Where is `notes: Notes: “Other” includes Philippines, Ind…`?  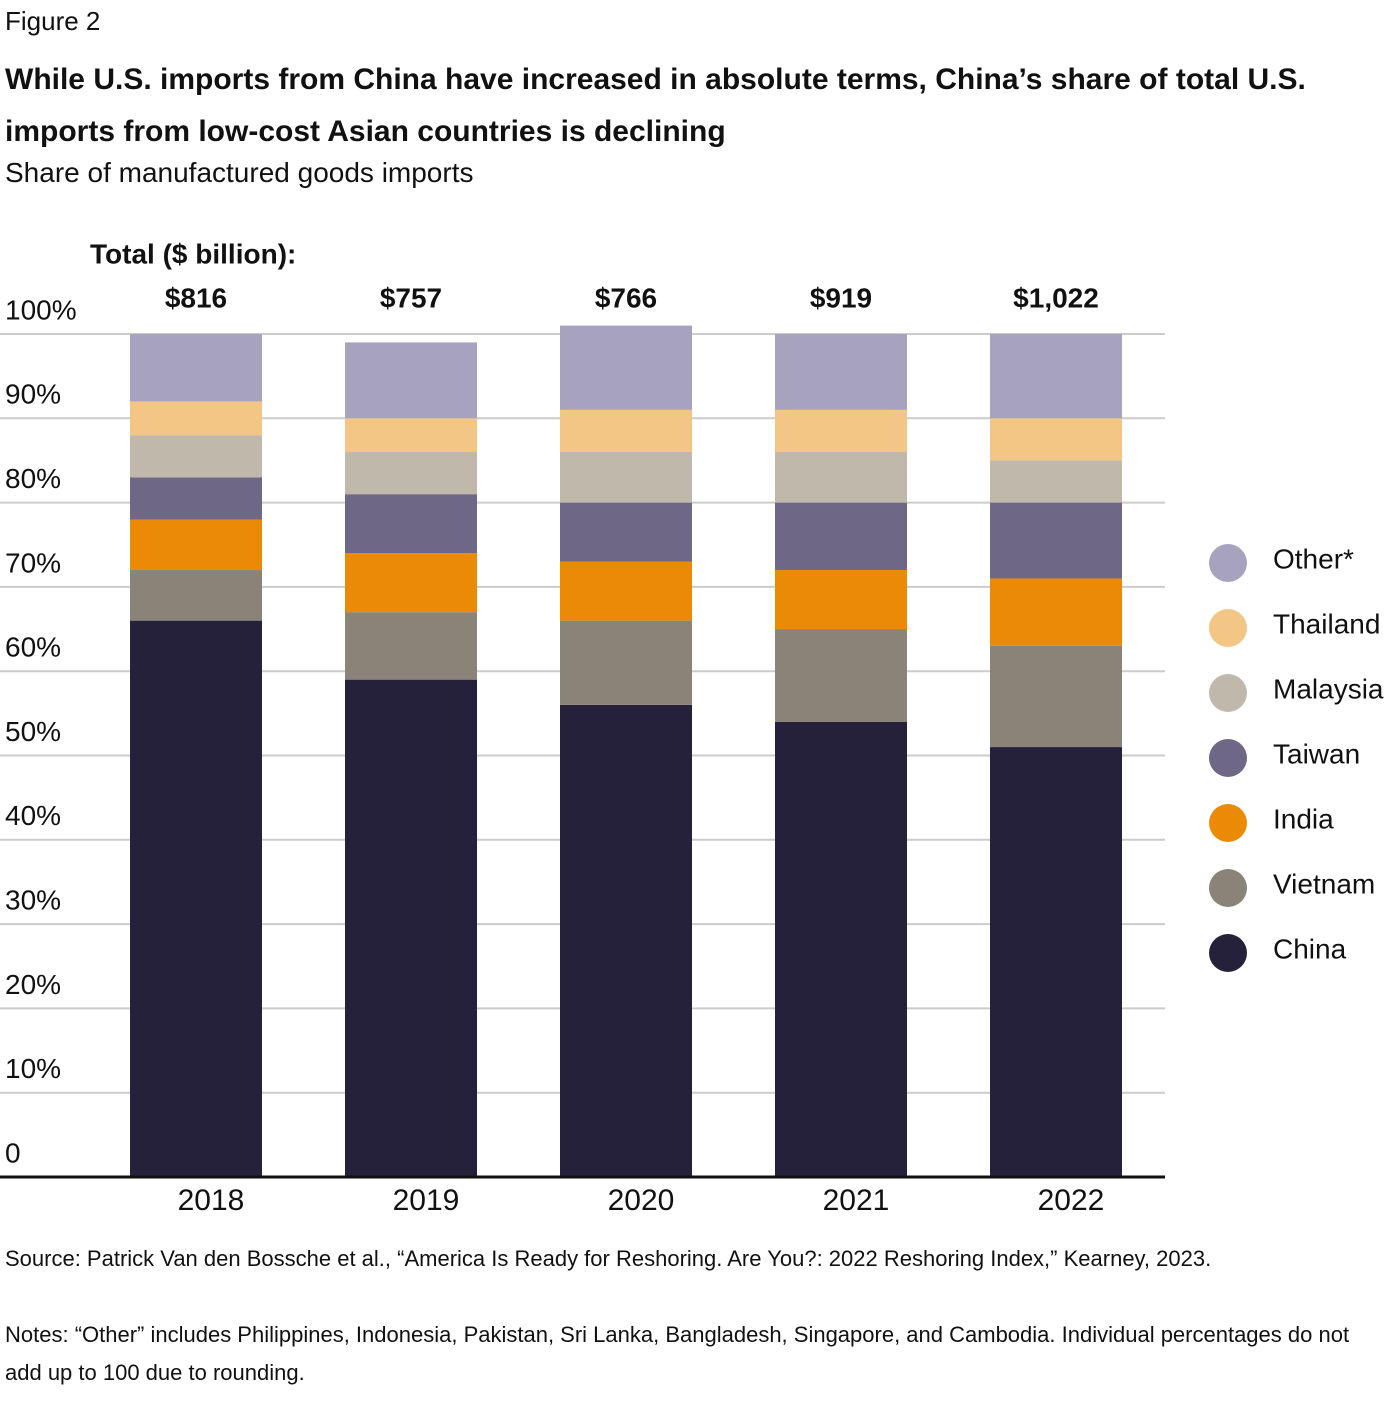 notes: Notes: “Other” includes Philippines, Ind… is located at coordinates (677, 1353).